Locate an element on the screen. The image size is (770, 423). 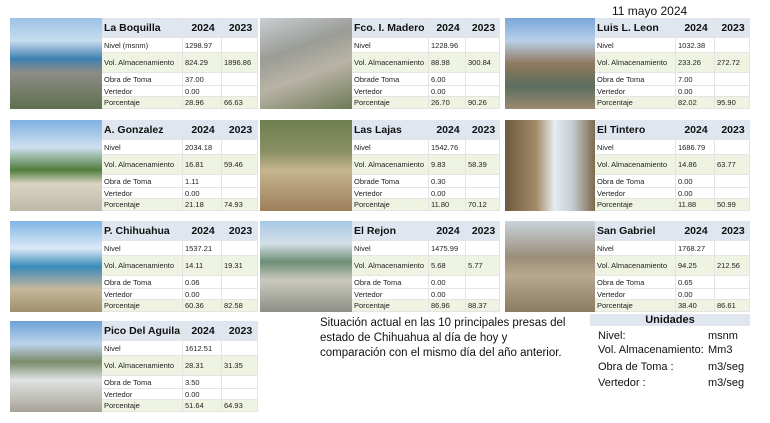
value-cell: 14.86 is located at coordinates (695, 165).